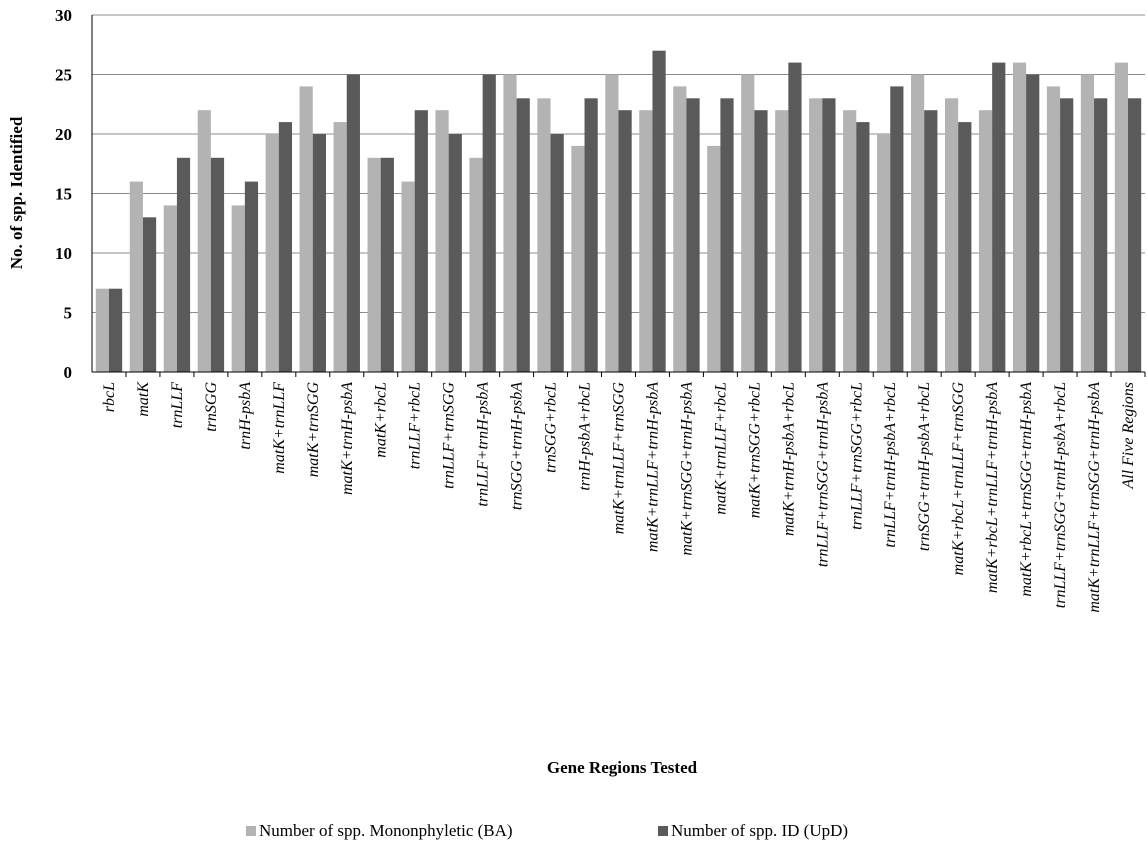 This screenshot has height=850, width=1147. Describe the element at coordinates (381, 420) in the screenshot. I see `x-category-label: matK+rbcL` at that location.